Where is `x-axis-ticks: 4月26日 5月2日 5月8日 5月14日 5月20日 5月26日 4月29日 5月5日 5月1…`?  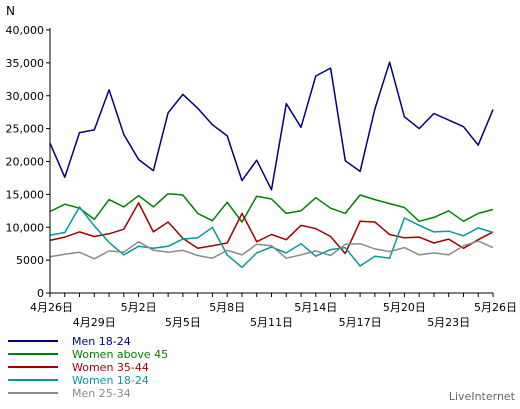
x-axis-ticks: 4月26日 5月2日 5月8日 5月14日 5月20日 5月26日 4月29日 5月5日 5月1… is located at coordinates (273, 311).